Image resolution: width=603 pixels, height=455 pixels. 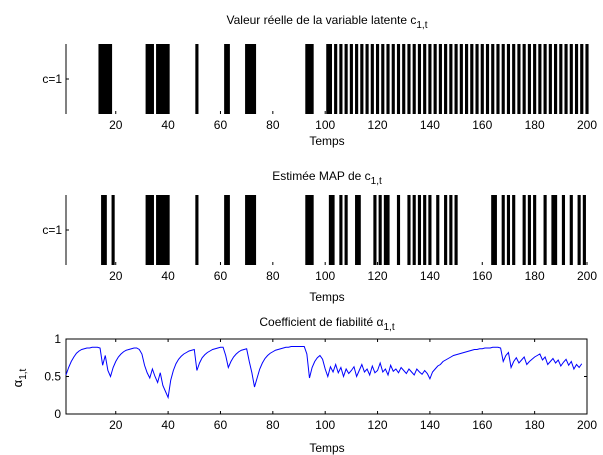 I want to click on panel2-bars, so click(x=343, y=230).